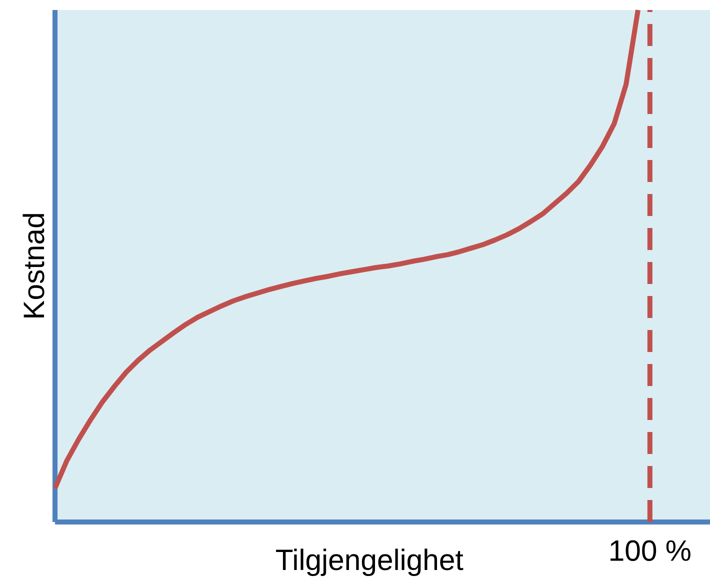  Describe the element at coordinates (370, 562) in the screenshot. I see `x-axis-title: Tilgjengelighet` at that location.